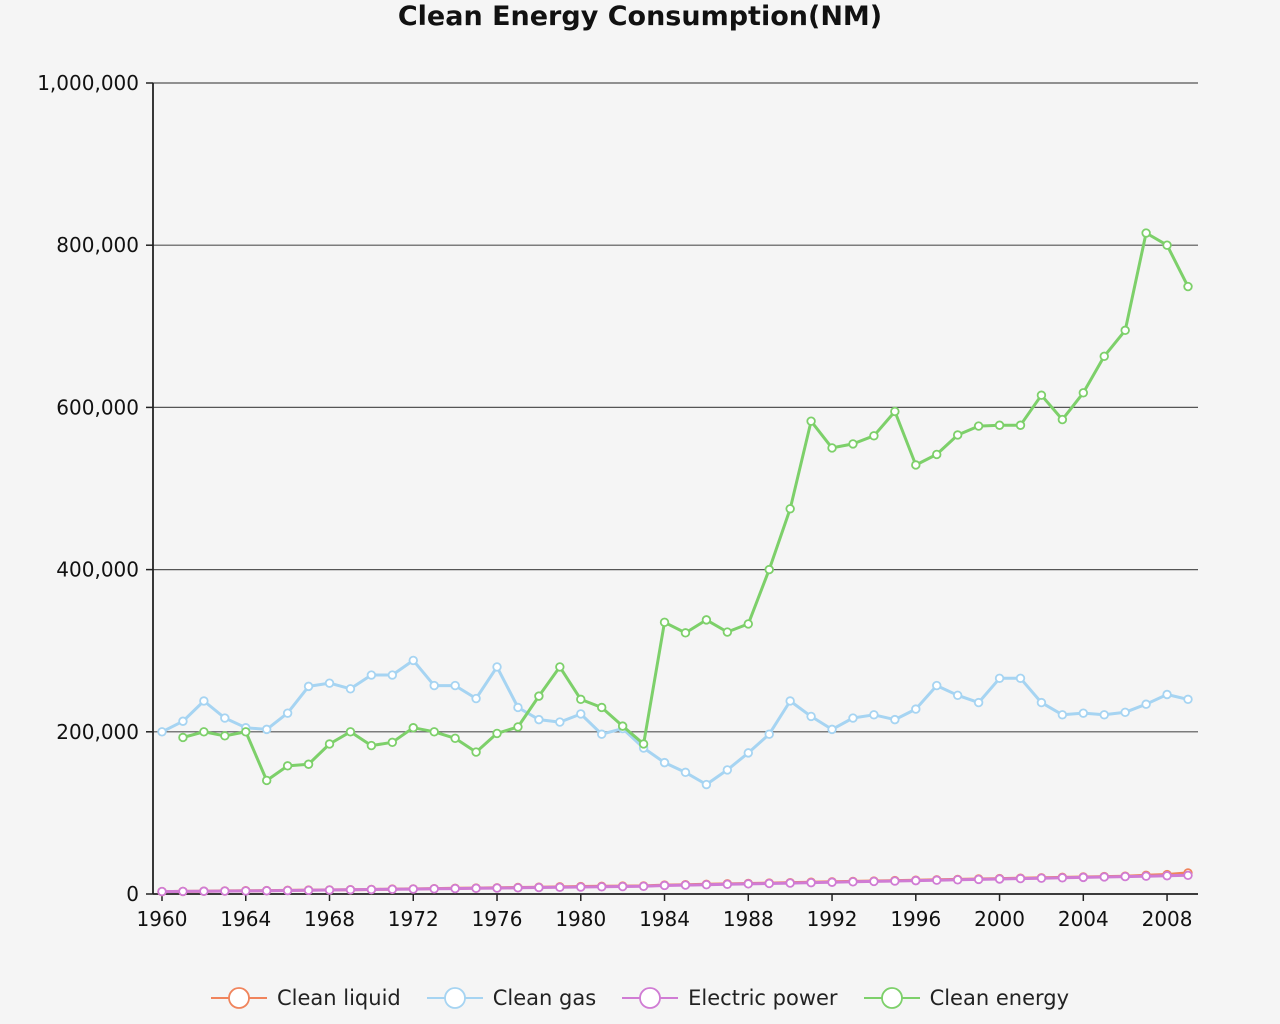  Describe the element at coordinates (245, 919) in the screenshot. I see `x-tick-label: 1964` at that location.